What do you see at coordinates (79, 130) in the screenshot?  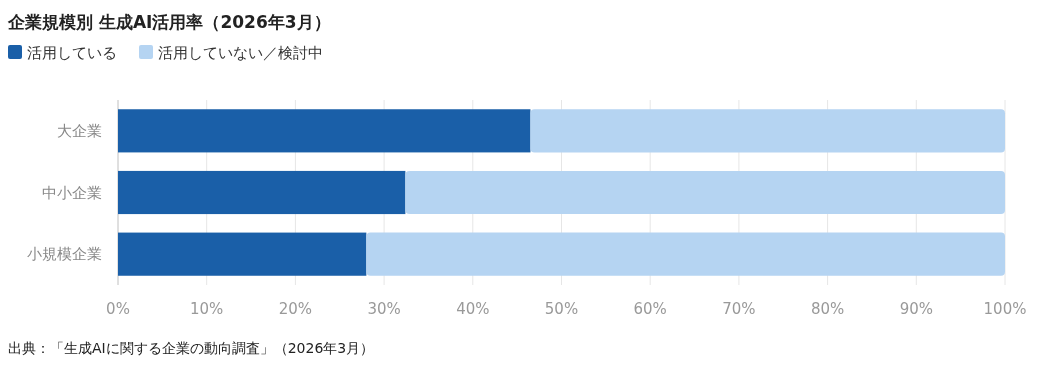 I see `y-tick-label: 大企業` at bounding box center [79, 130].